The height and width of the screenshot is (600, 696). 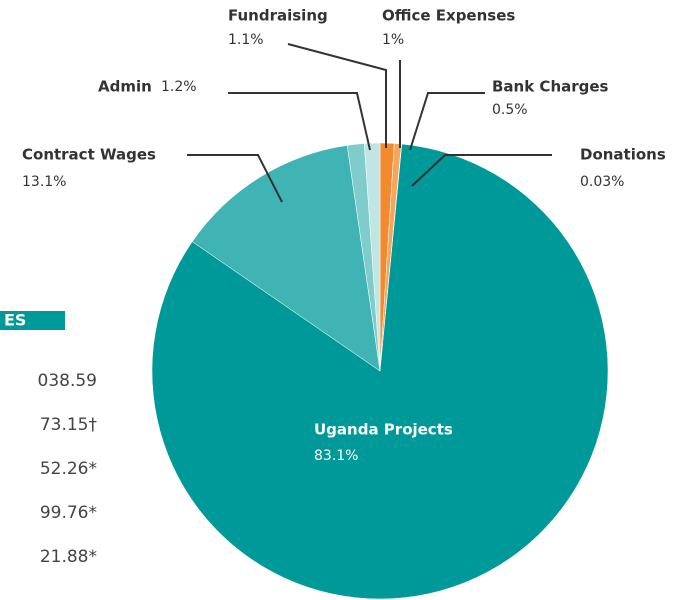 I want to click on table-cell: 73.15†, so click(x=69, y=425).